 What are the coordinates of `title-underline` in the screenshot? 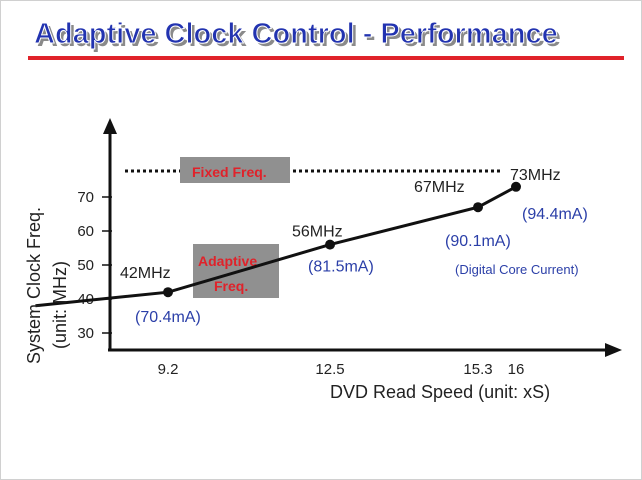 It's located at (326, 58).